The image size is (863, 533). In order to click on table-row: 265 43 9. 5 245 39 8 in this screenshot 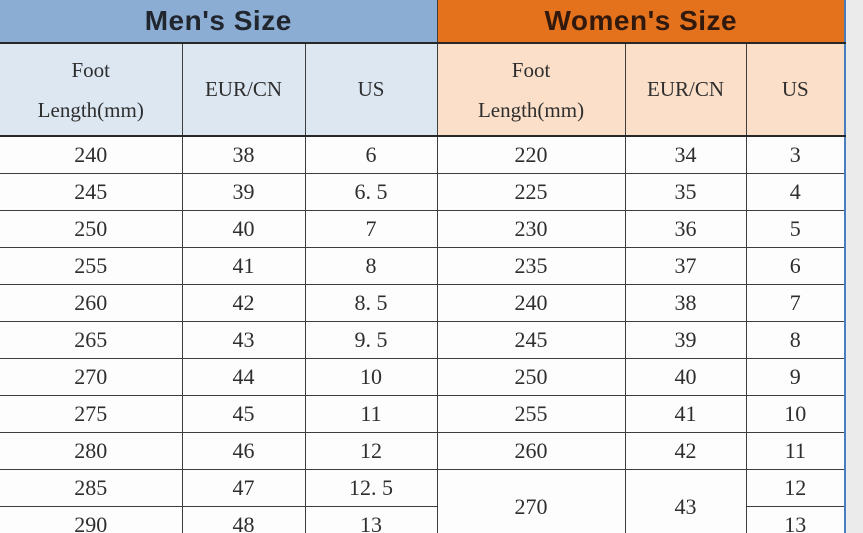, I will do `click(423, 340)`.